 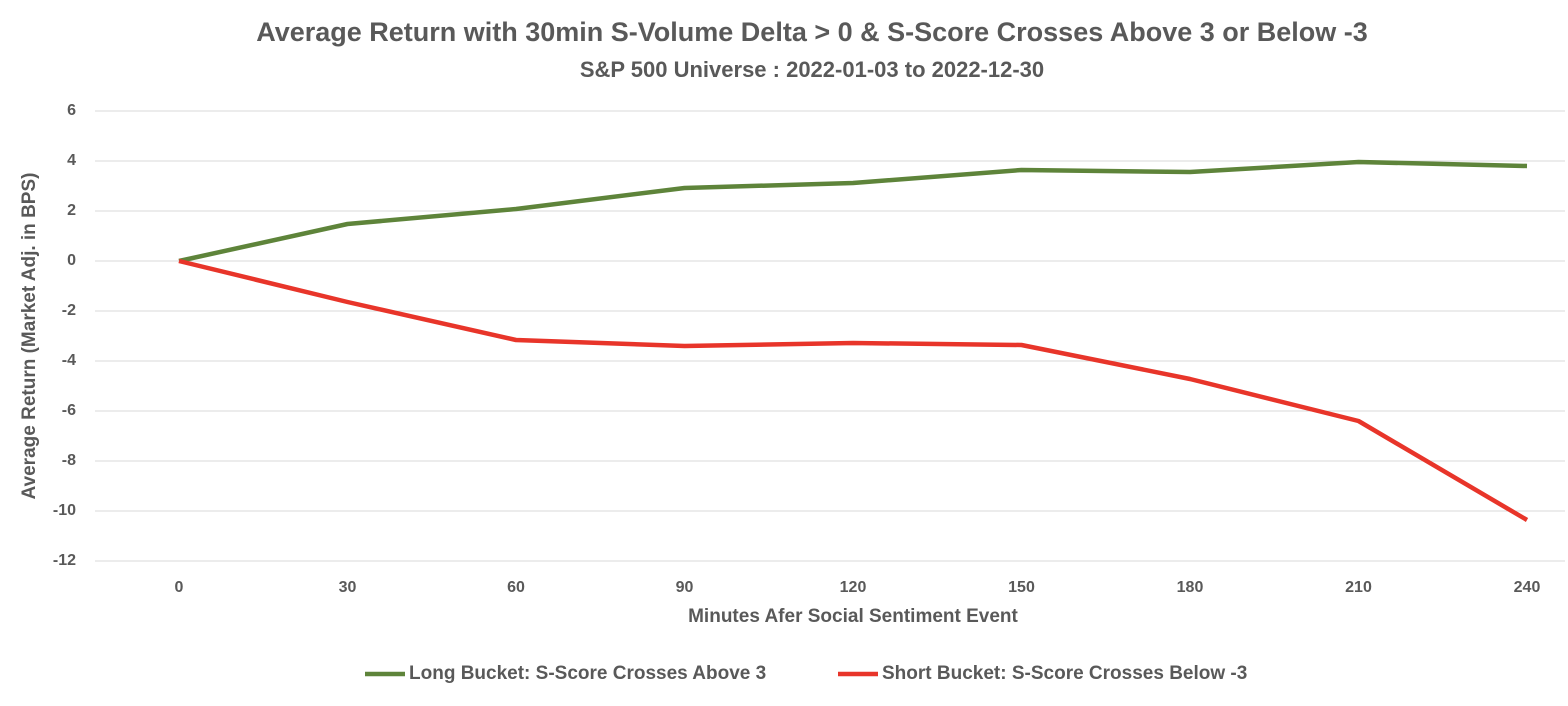 I want to click on x-tick-label: 0, so click(x=179, y=587).